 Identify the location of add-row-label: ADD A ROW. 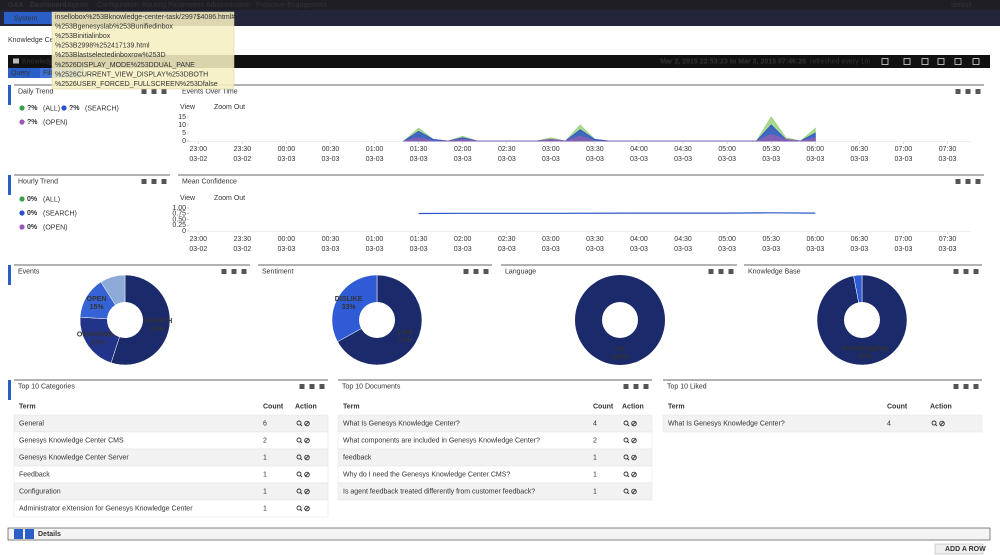
(965, 549).